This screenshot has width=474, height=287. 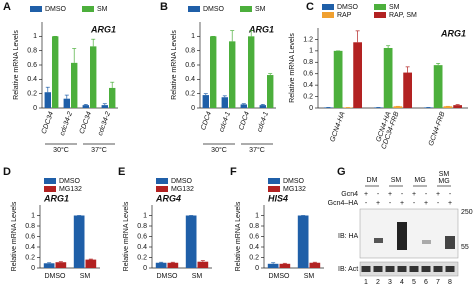 I want to click on y-tick-label: 1.2, so click(x=308, y=39).